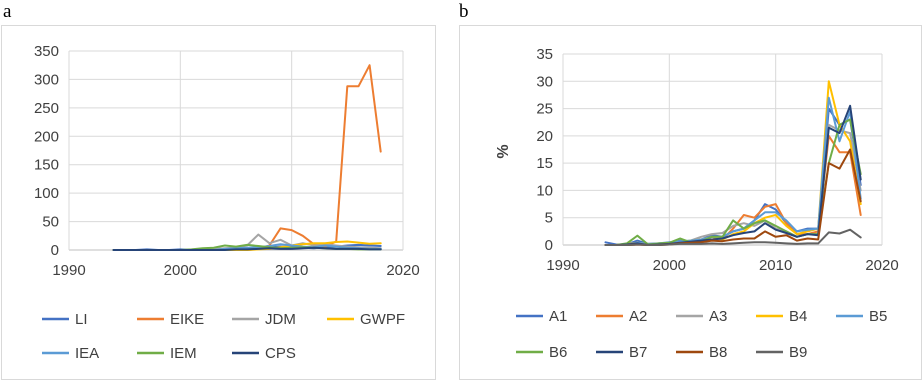 The image size is (924, 381). I want to click on y-tick-label-b-6: 30, so click(544, 81).